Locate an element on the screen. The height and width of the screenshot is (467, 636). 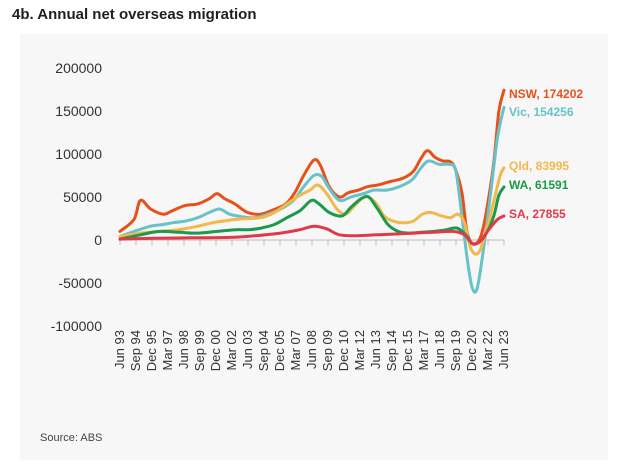
x-tick-label: Sep 19 is located at coordinates (455, 350).